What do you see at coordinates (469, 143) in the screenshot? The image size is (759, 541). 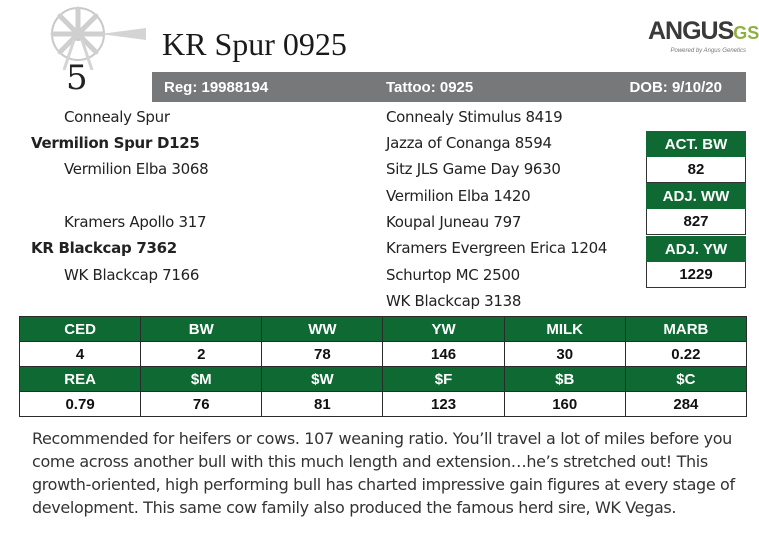 I see `pedigree-ancestor: Jazza of Conanga 8594` at bounding box center [469, 143].